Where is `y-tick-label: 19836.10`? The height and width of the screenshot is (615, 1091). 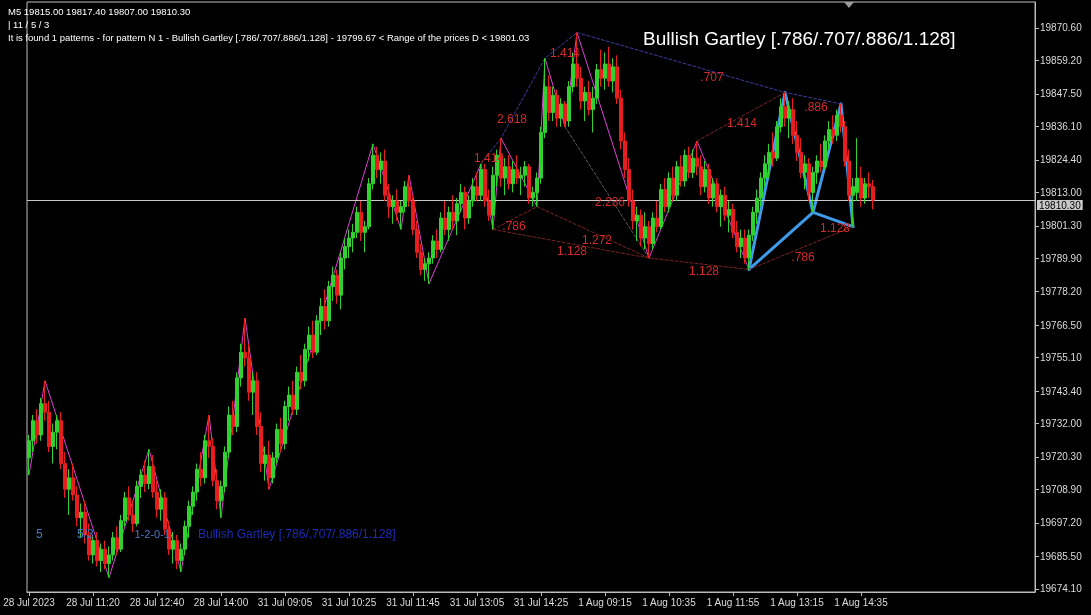
y-tick-label: 19836.10 is located at coordinates (1061, 126).